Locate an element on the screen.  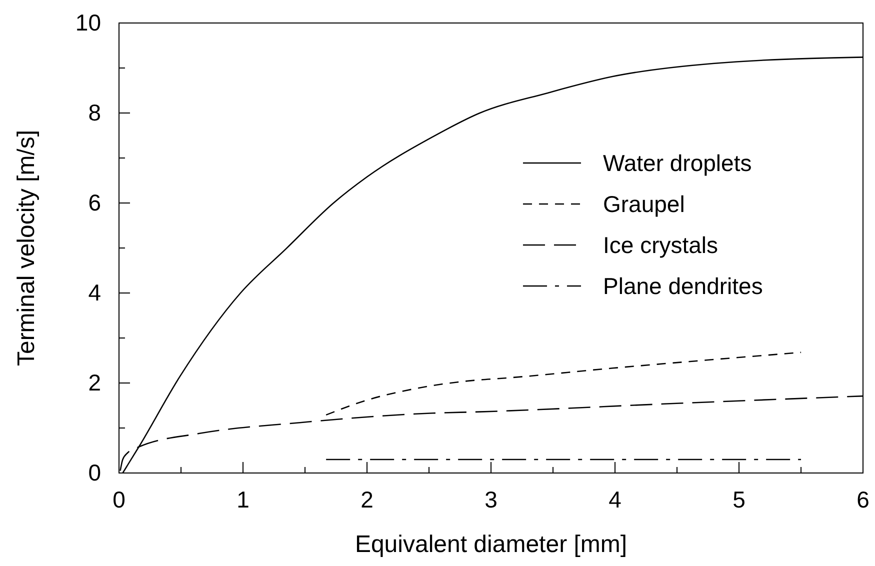
y-tick-label: 2 is located at coordinates (94, 382).